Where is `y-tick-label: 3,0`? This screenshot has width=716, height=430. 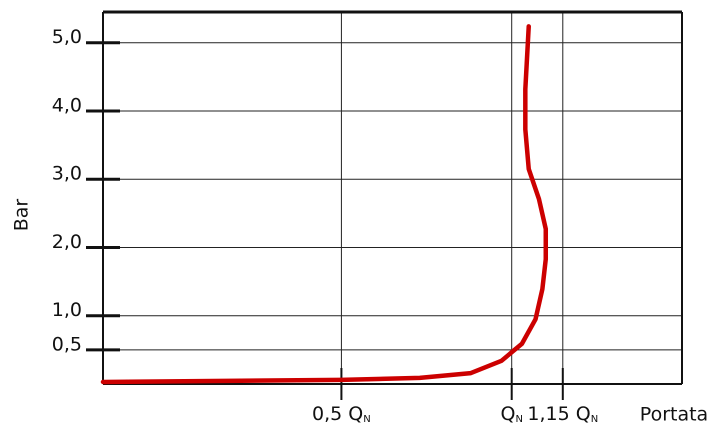 y-tick-label: 3,0 is located at coordinates (67, 174).